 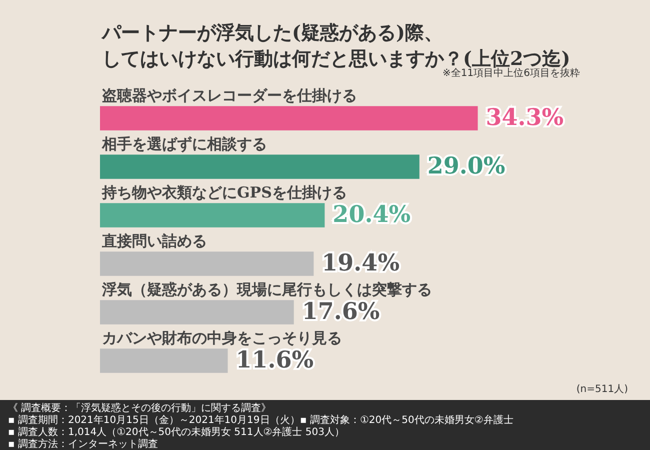 I want to click on annotation: ※全11項目中上位6項目を抜粋, so click(x=511, y=74).